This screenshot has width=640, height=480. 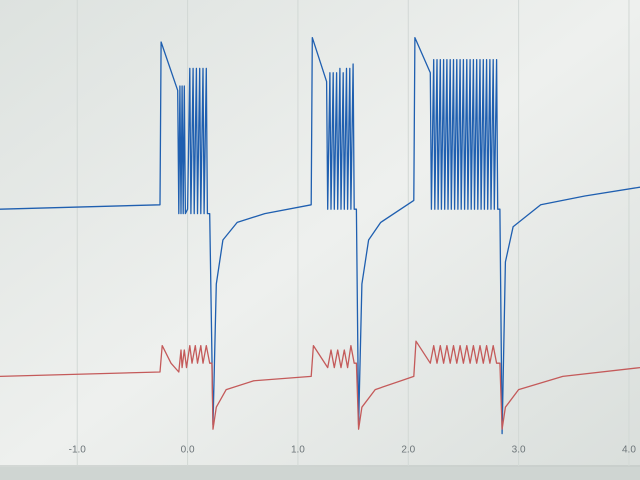 What do you see at coordinates (320, 473) in the screenshot?
I see `status-bar` at bounding box center [320, 473].